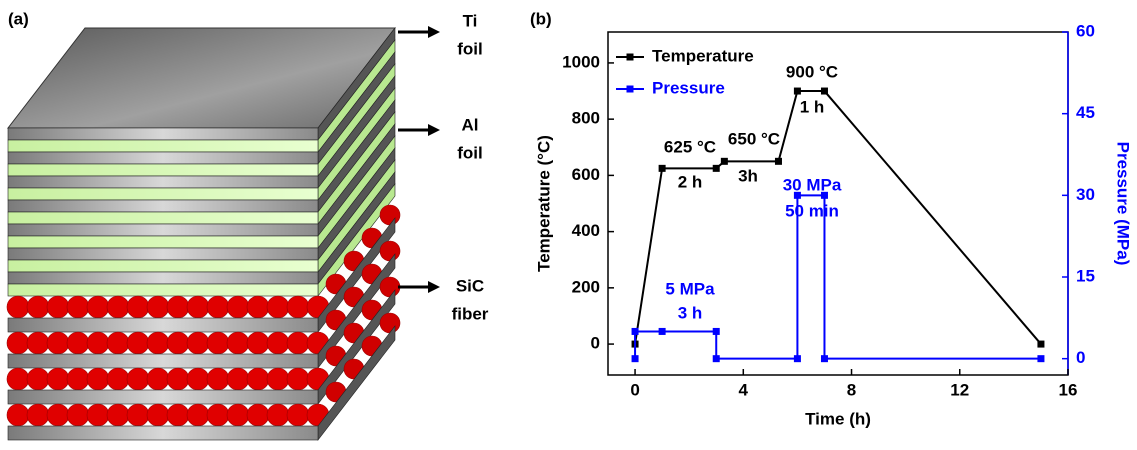  What do you see at coordinates (470, 285) in the screenshot?
I see `layer-label: SiC` at bounding box center [470, 285].